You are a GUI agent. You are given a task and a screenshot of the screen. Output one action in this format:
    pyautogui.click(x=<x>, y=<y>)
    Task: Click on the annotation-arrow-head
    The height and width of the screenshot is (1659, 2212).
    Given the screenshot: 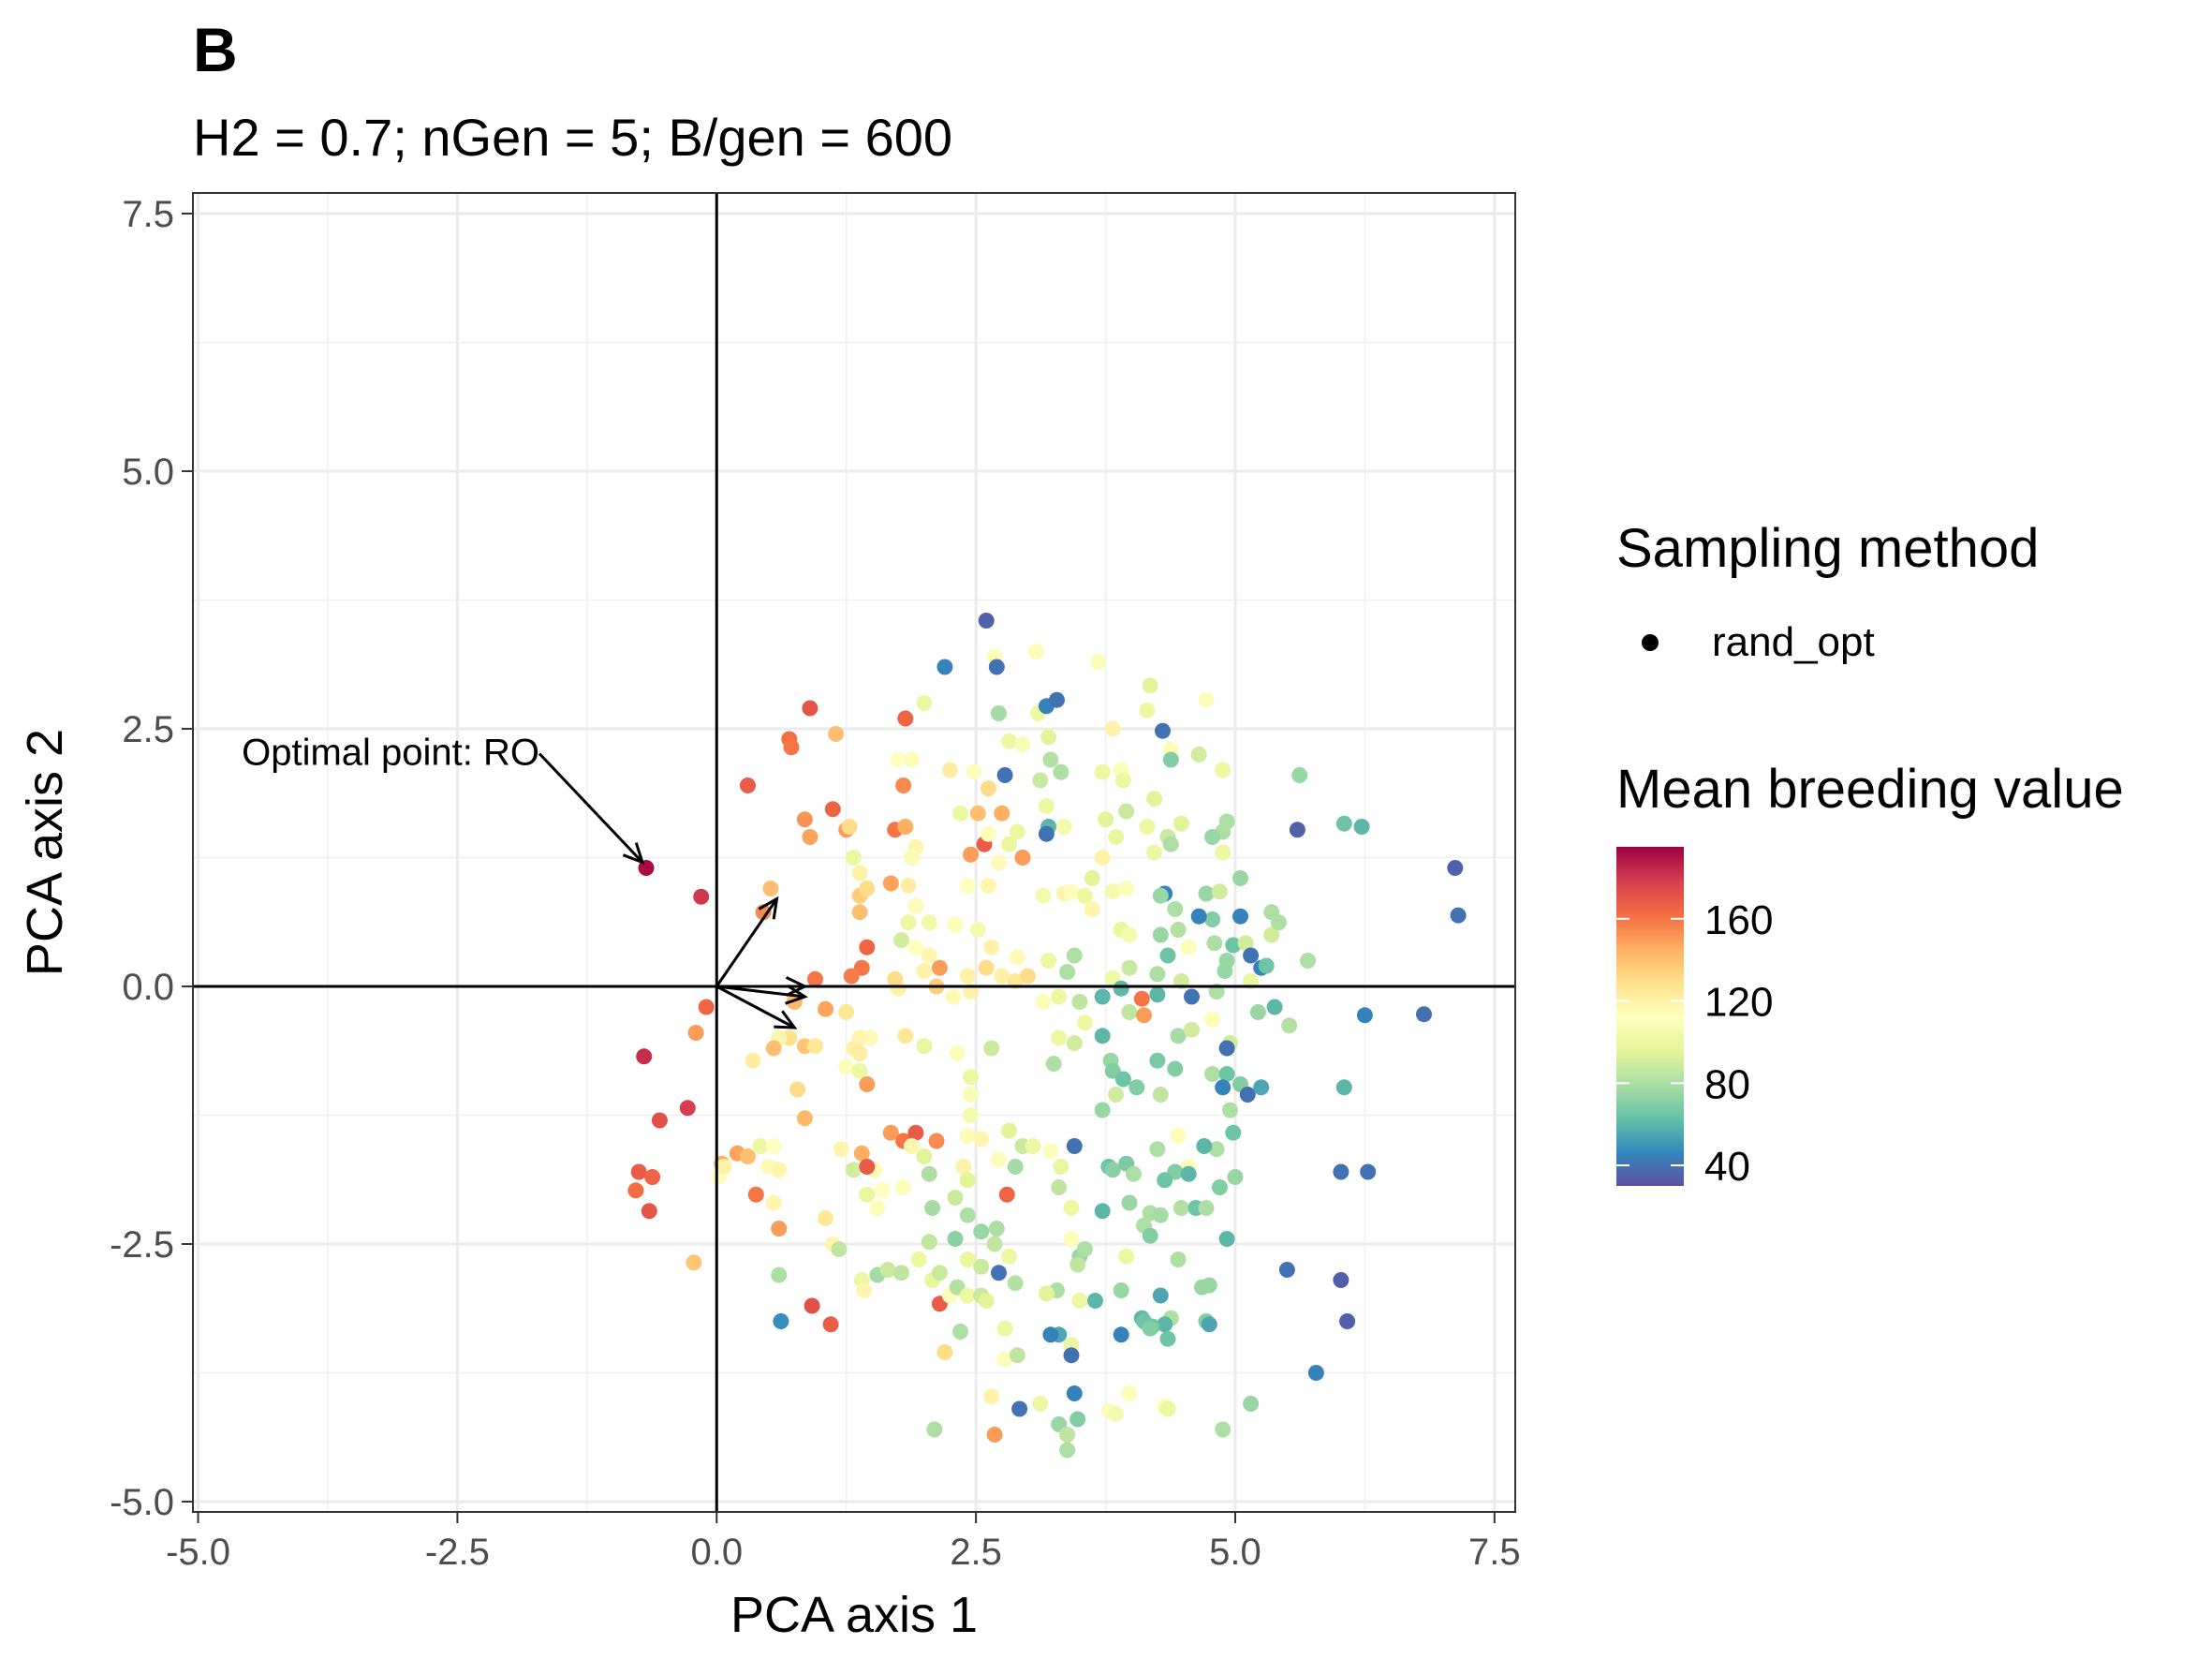 What is the action you would take?
    pyautogui.click(x=633, y=854)
    